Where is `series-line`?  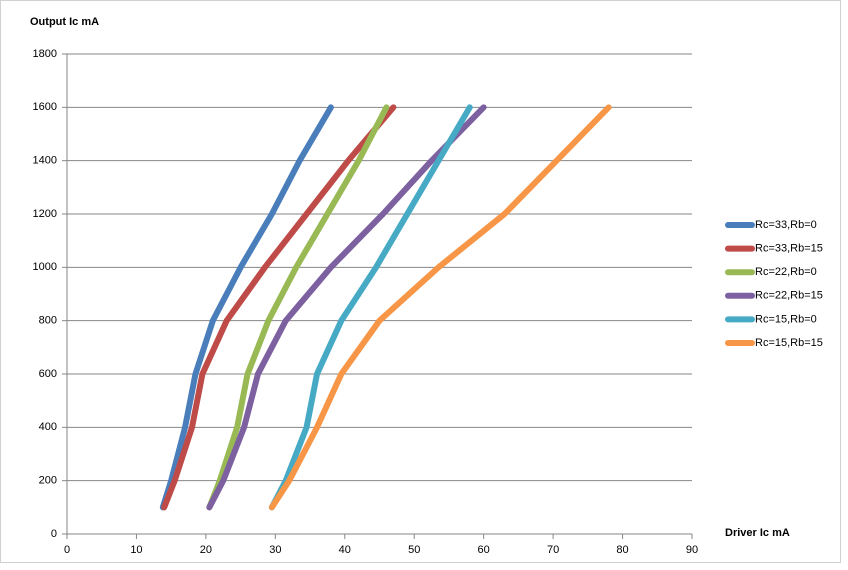 series-line is located at coordinates (246, 307).